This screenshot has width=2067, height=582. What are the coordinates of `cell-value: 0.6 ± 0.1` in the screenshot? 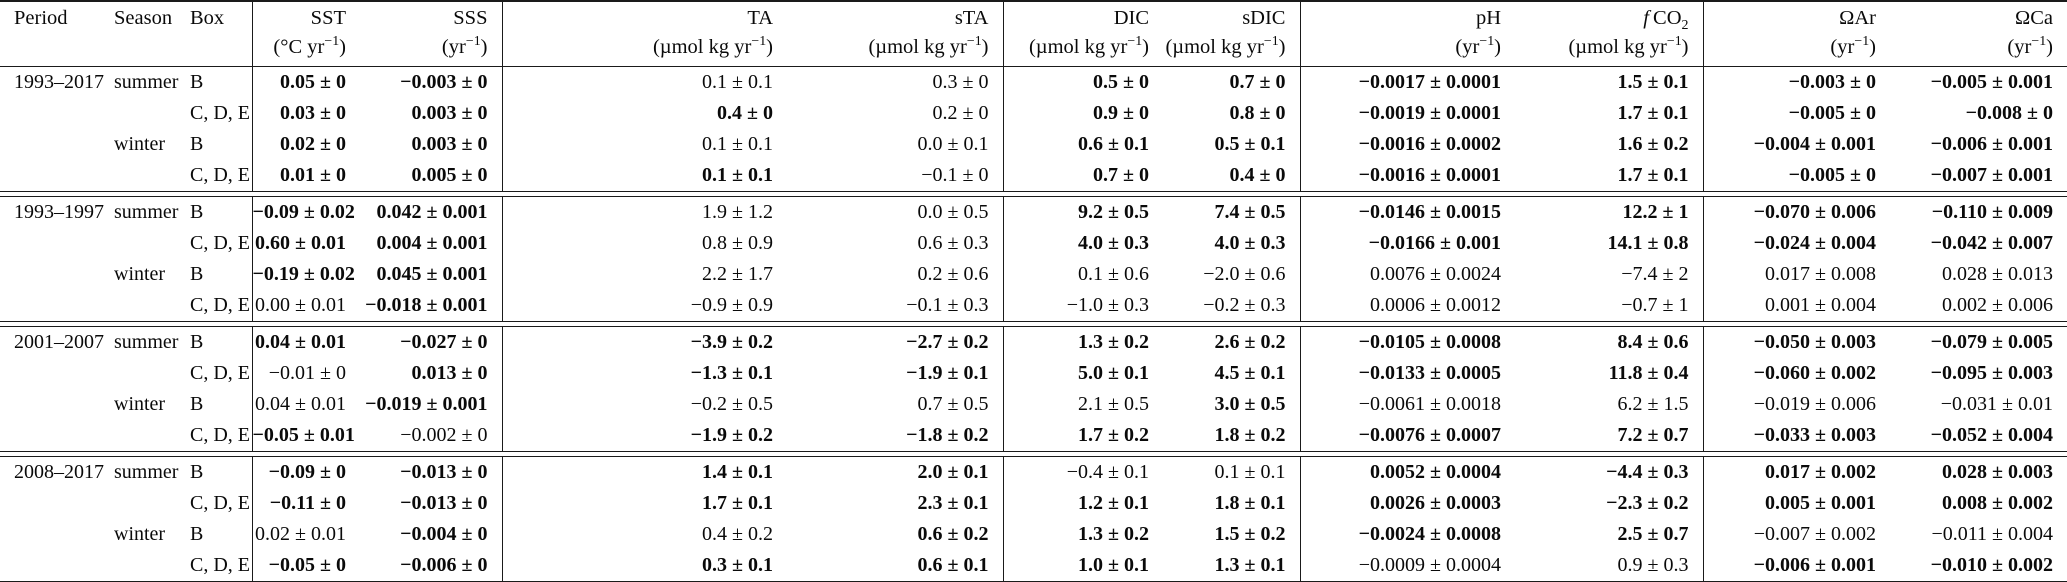 It's located at (1082, 144).